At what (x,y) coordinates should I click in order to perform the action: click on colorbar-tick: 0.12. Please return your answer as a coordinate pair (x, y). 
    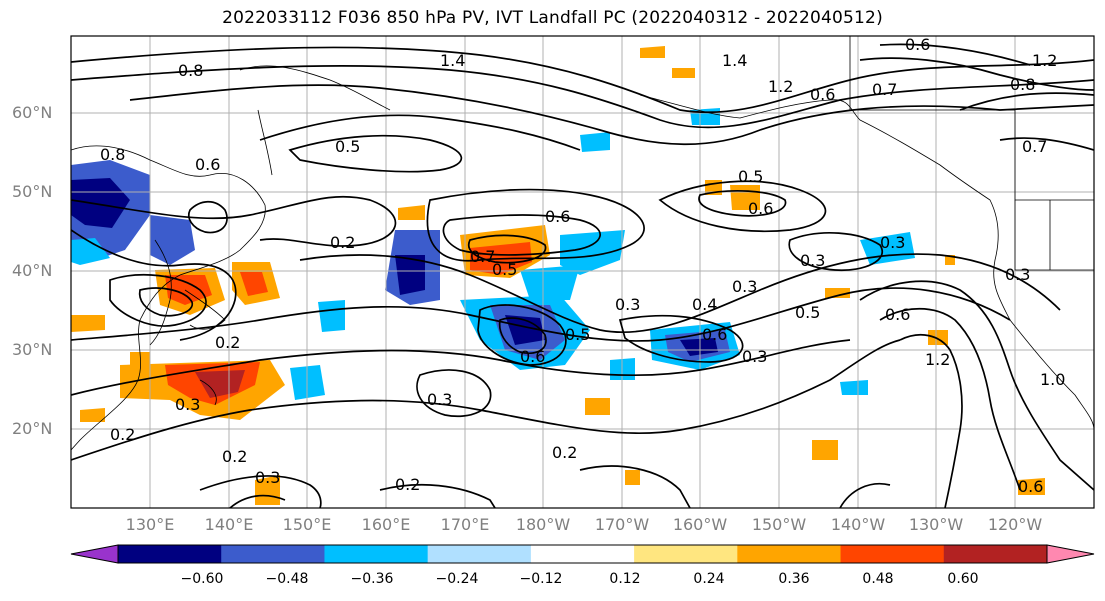
    Looking at the image, I should click on (625, 579).